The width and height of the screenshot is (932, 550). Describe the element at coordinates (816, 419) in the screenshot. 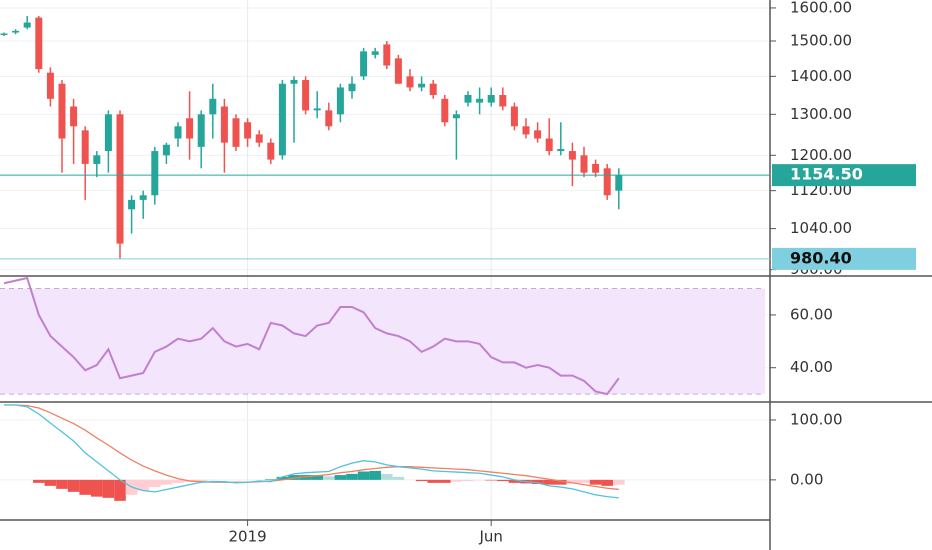

I see `y-tick-label: 100.00` at that location.